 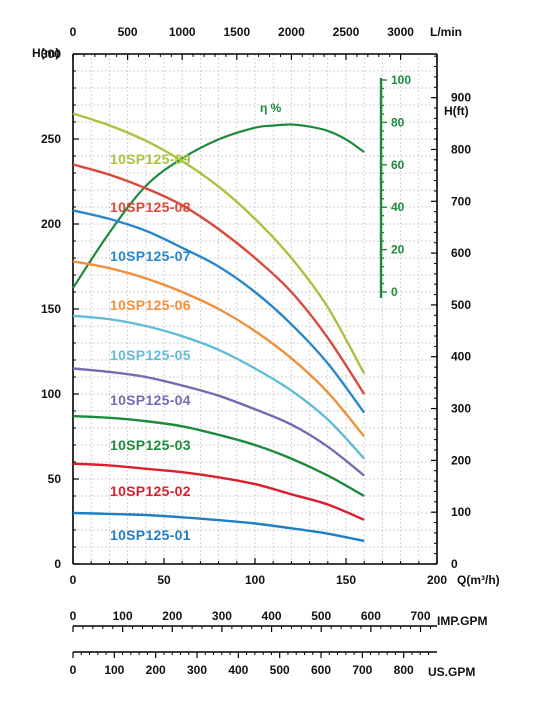 What do you see at coordinates (150, 256) in the screenshot?
I see `series-label: 10SP125-07` at bounding box center [150, 256].